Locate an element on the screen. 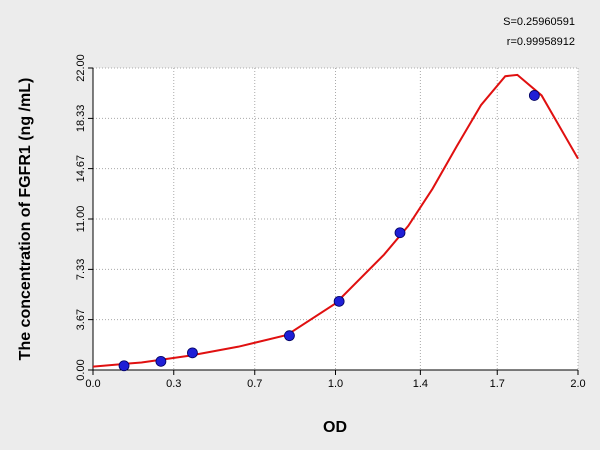 This screenshot has width=600, height=450. x-tick-label: 0.3 is located at coordinates (173, 384).